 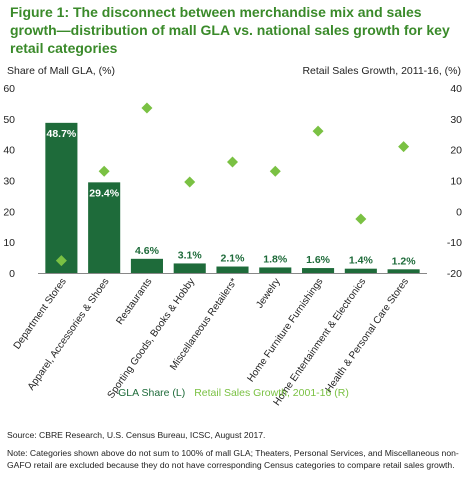 What do you see at coordinates (233, 259) in the screenshot?
I see `bar-data-label: 2.1%` at bounding box center [233, 259].